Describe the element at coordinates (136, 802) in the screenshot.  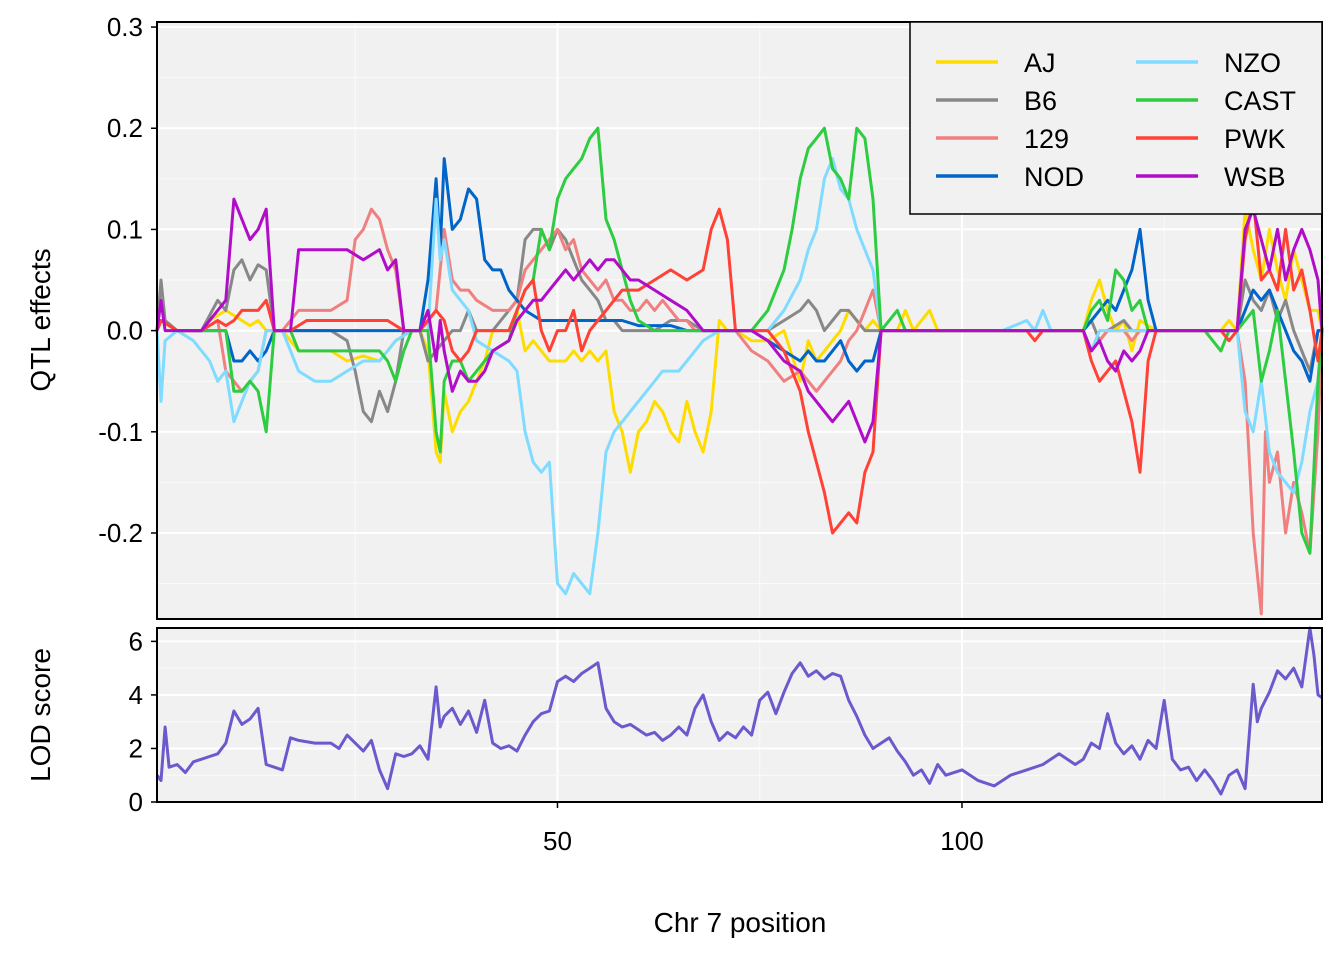
I see `lod-y-tick-label: 0` at that location.